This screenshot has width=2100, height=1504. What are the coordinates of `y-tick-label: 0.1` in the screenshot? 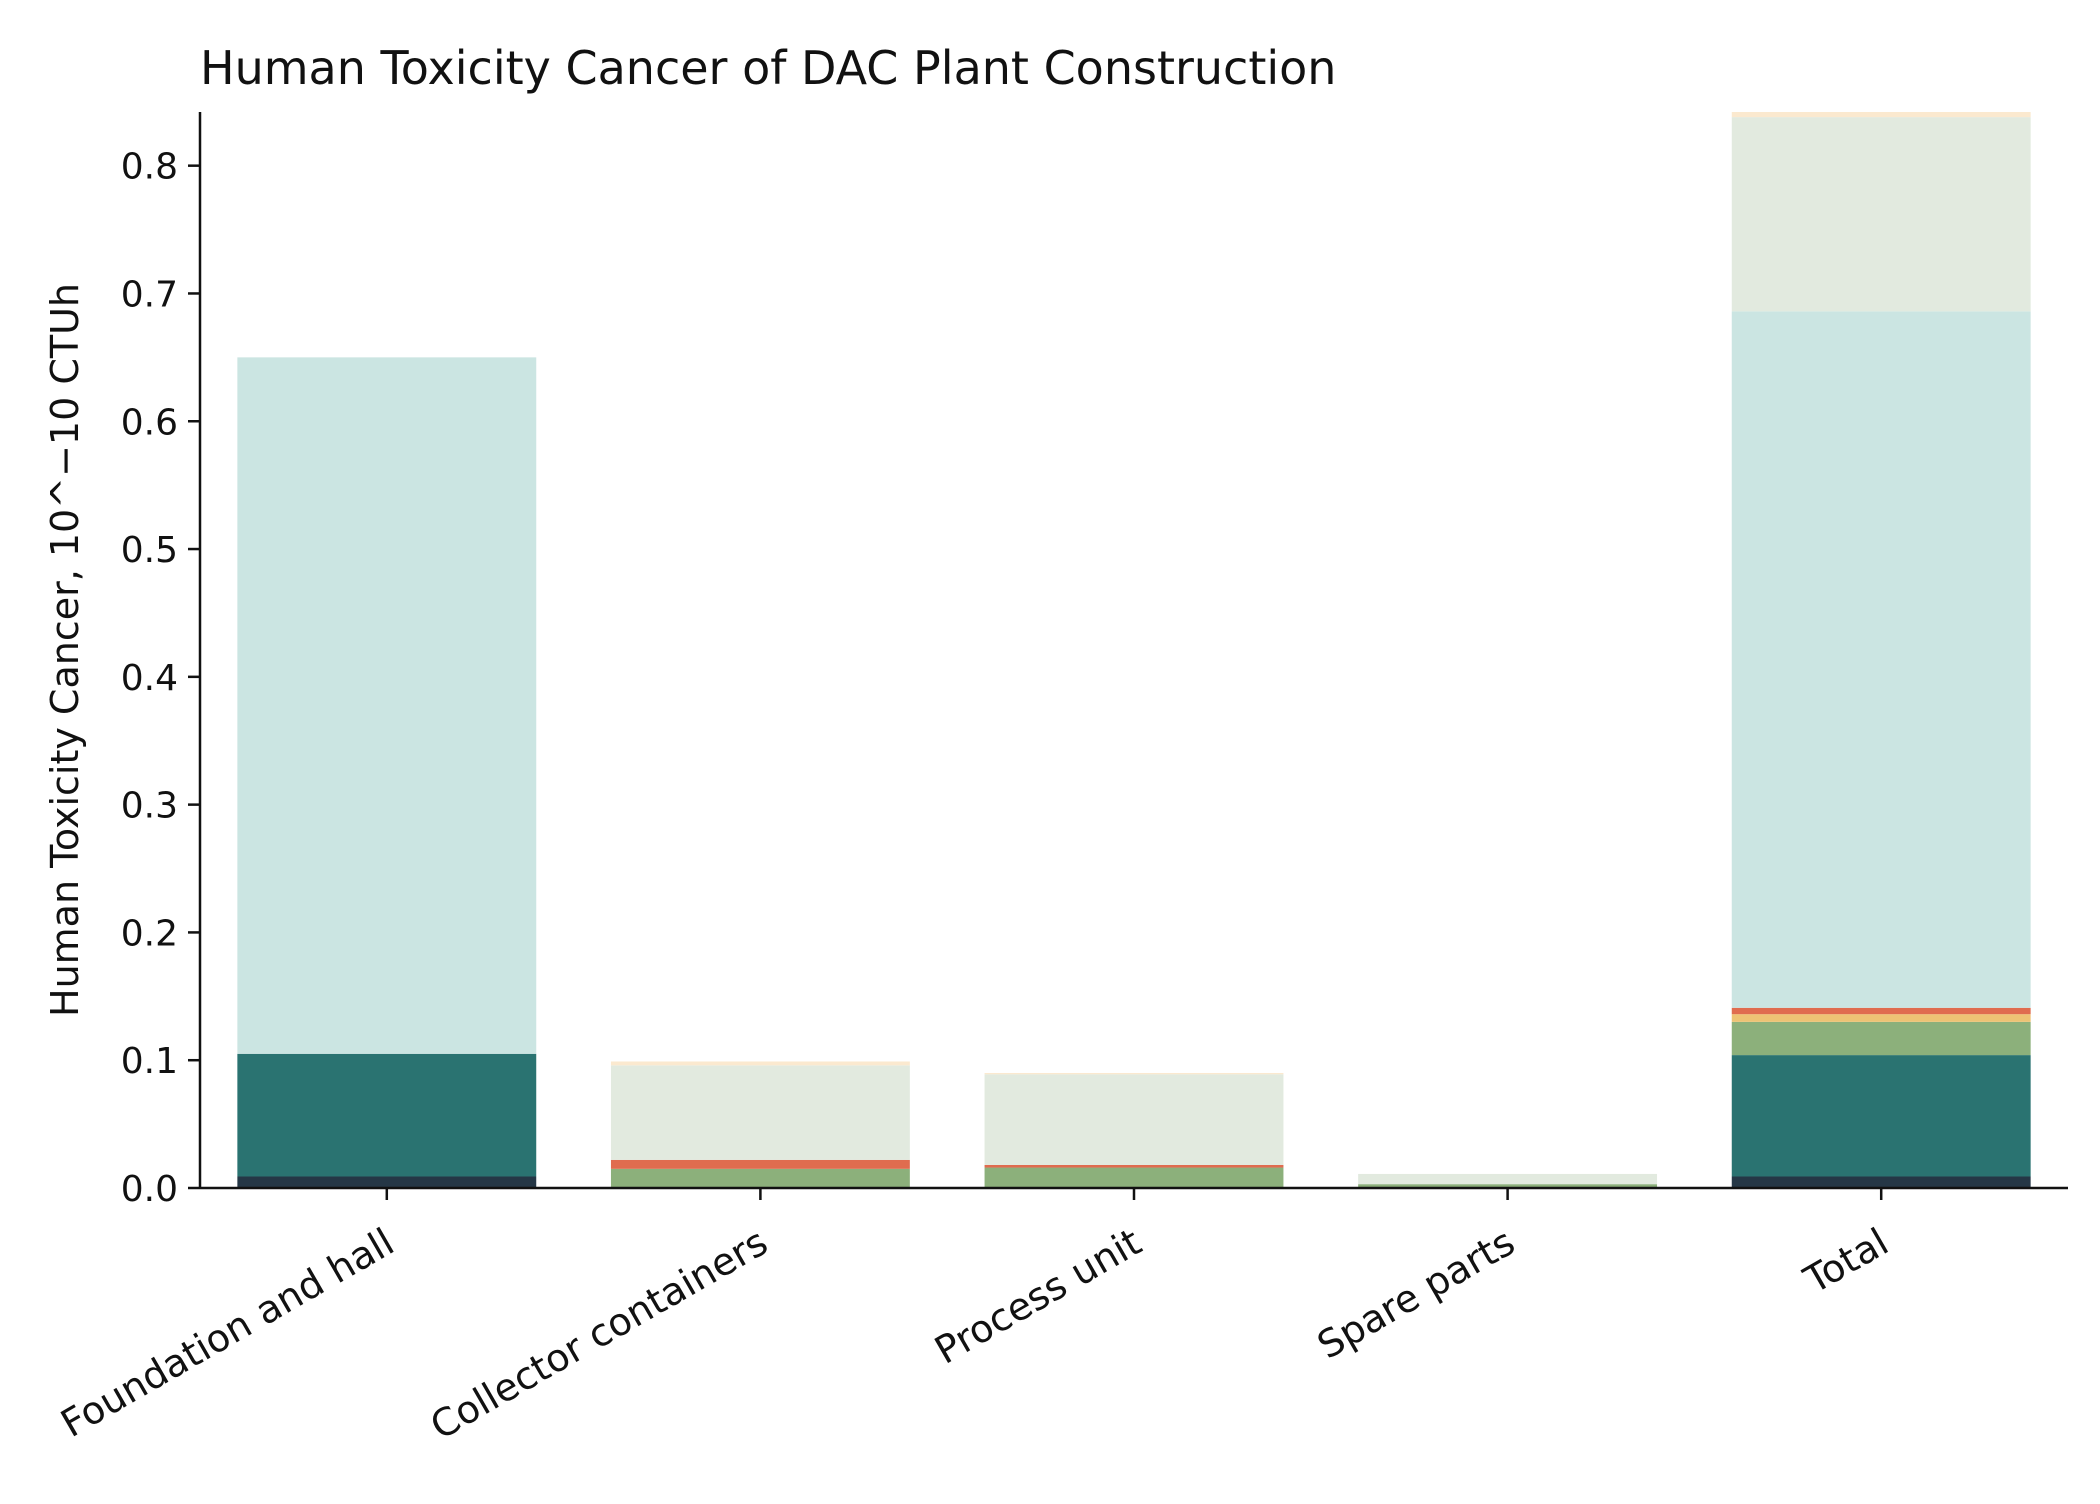 It's located at (149, 1061).